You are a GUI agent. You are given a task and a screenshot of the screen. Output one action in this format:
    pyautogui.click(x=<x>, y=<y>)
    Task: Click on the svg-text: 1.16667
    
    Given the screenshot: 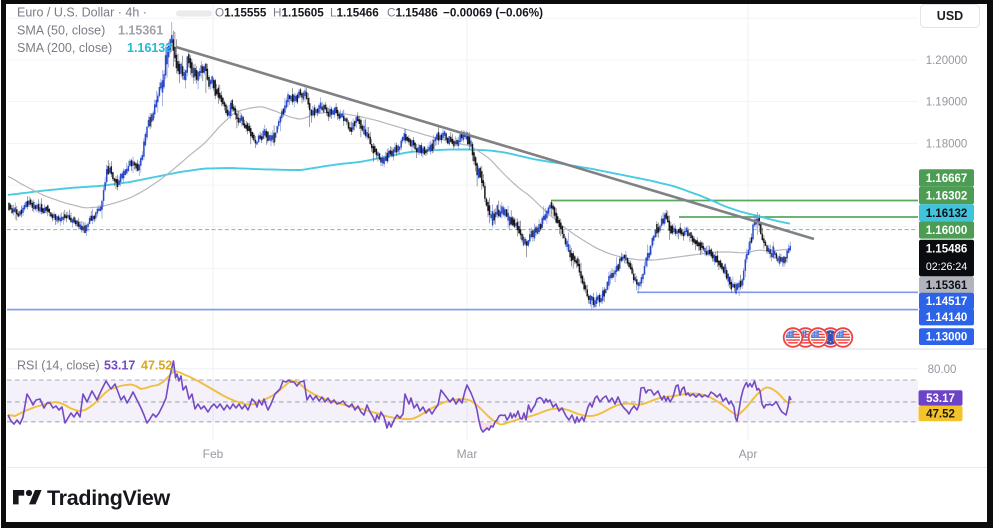 What is the action you would take?
    pyautogui.click(x=947, y=179)
    